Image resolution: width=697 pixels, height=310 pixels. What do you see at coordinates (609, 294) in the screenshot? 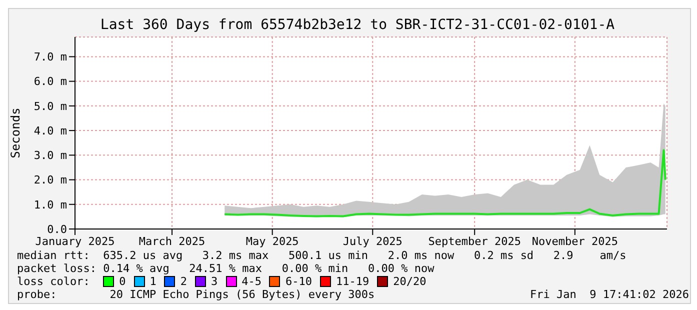
I see `text: Fri Jan 9 17:41:02 2026` at bounding box center [609, 294].